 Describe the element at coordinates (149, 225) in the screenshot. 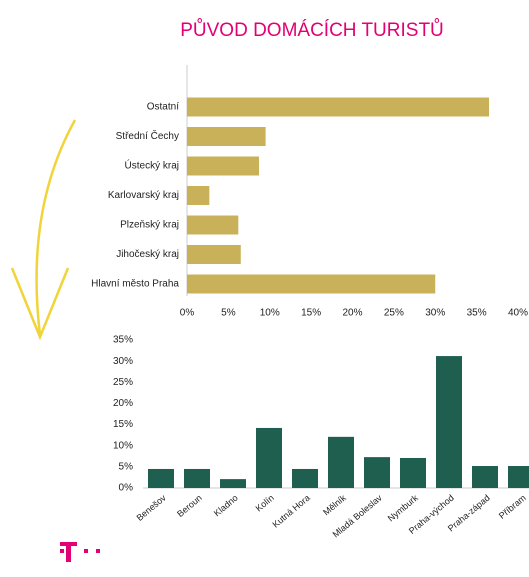

I see `category-label: Plzeňský kraj` at that location.